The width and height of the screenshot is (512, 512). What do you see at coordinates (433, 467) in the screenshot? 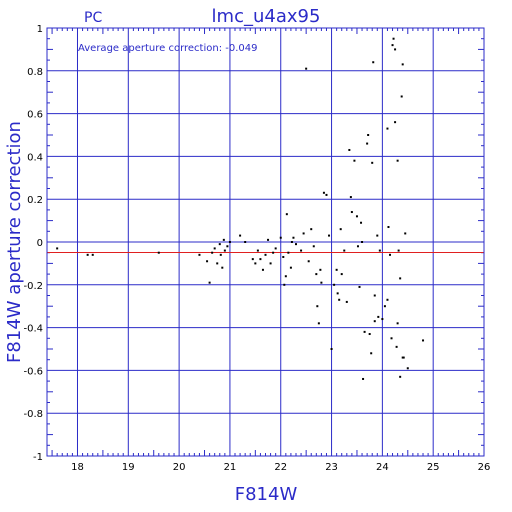
I see `x-tick-label: 25` at bounding box center [433, 467].